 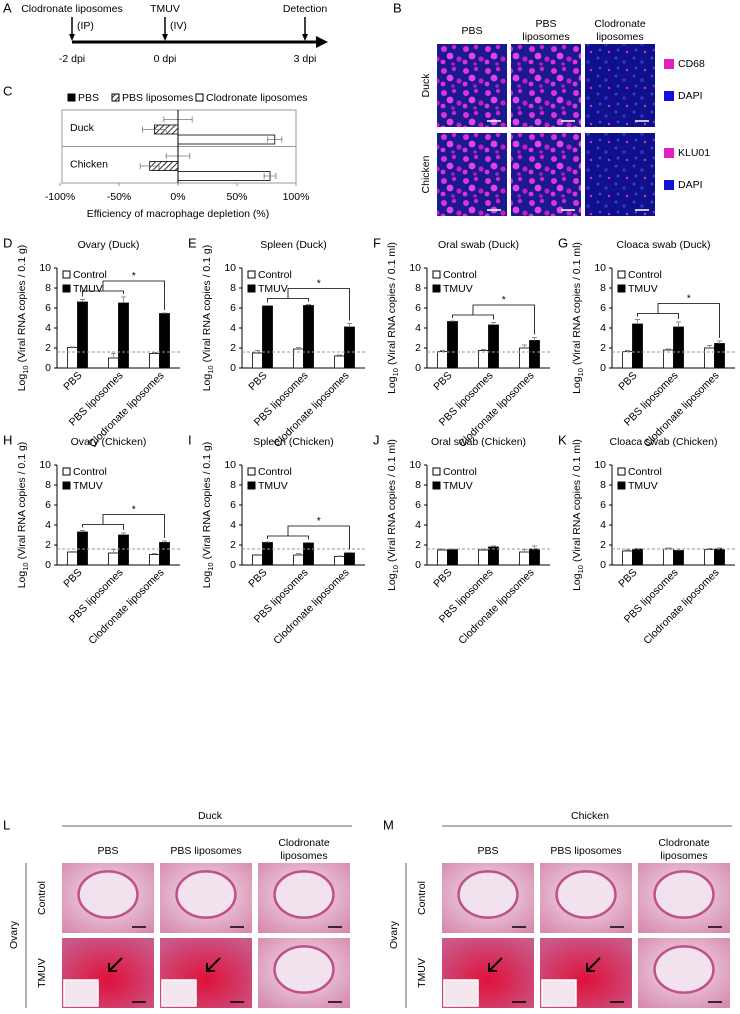 What do you see at coordinates (192, 242) in the screenshot?
I see `panel-letter: E` at bounding box center [192, 242].